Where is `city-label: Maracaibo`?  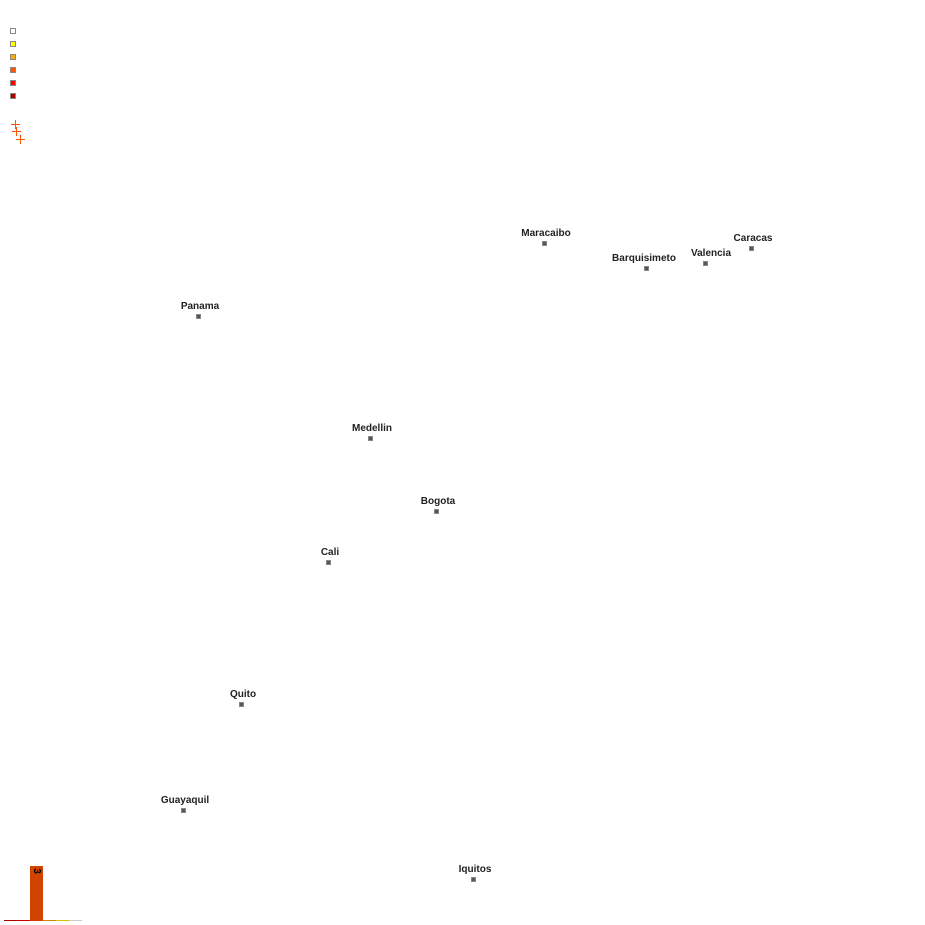 city-label: Maracaibo is located at coordinates (546, 233).